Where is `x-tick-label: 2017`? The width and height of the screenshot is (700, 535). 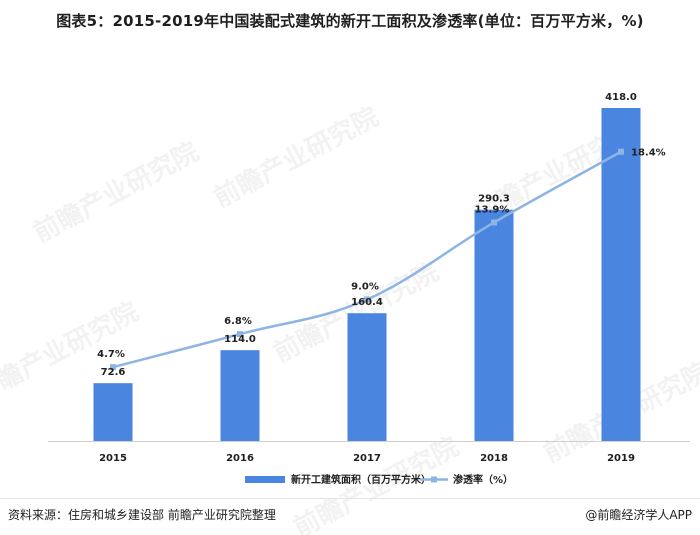 x-tick-label: 2017 is located at coordinates (367, 458).